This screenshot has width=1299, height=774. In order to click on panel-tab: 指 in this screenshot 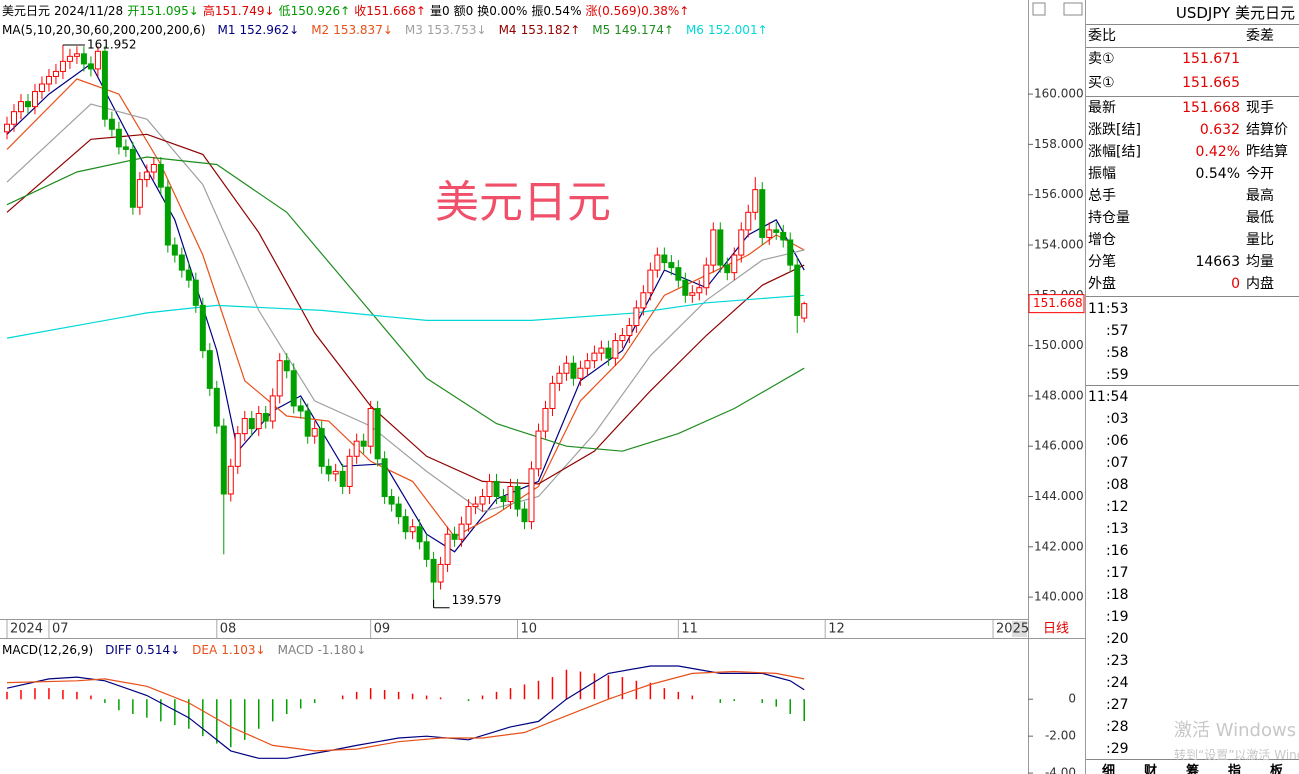, I will do `click(1235, 769)`.